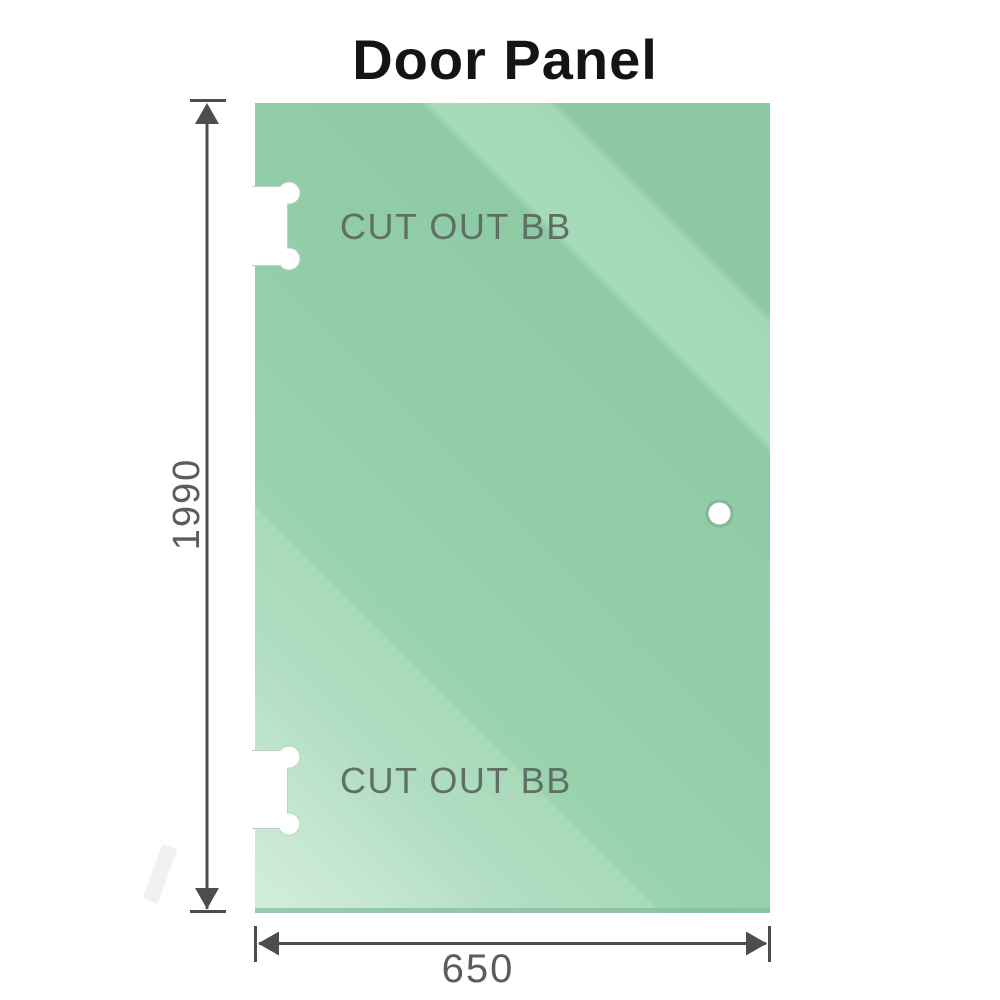  What do you see at coordinates (187, 504) in the screenshot?
I see `height-dimension-value: 1990` at bounding box center [187, 504].